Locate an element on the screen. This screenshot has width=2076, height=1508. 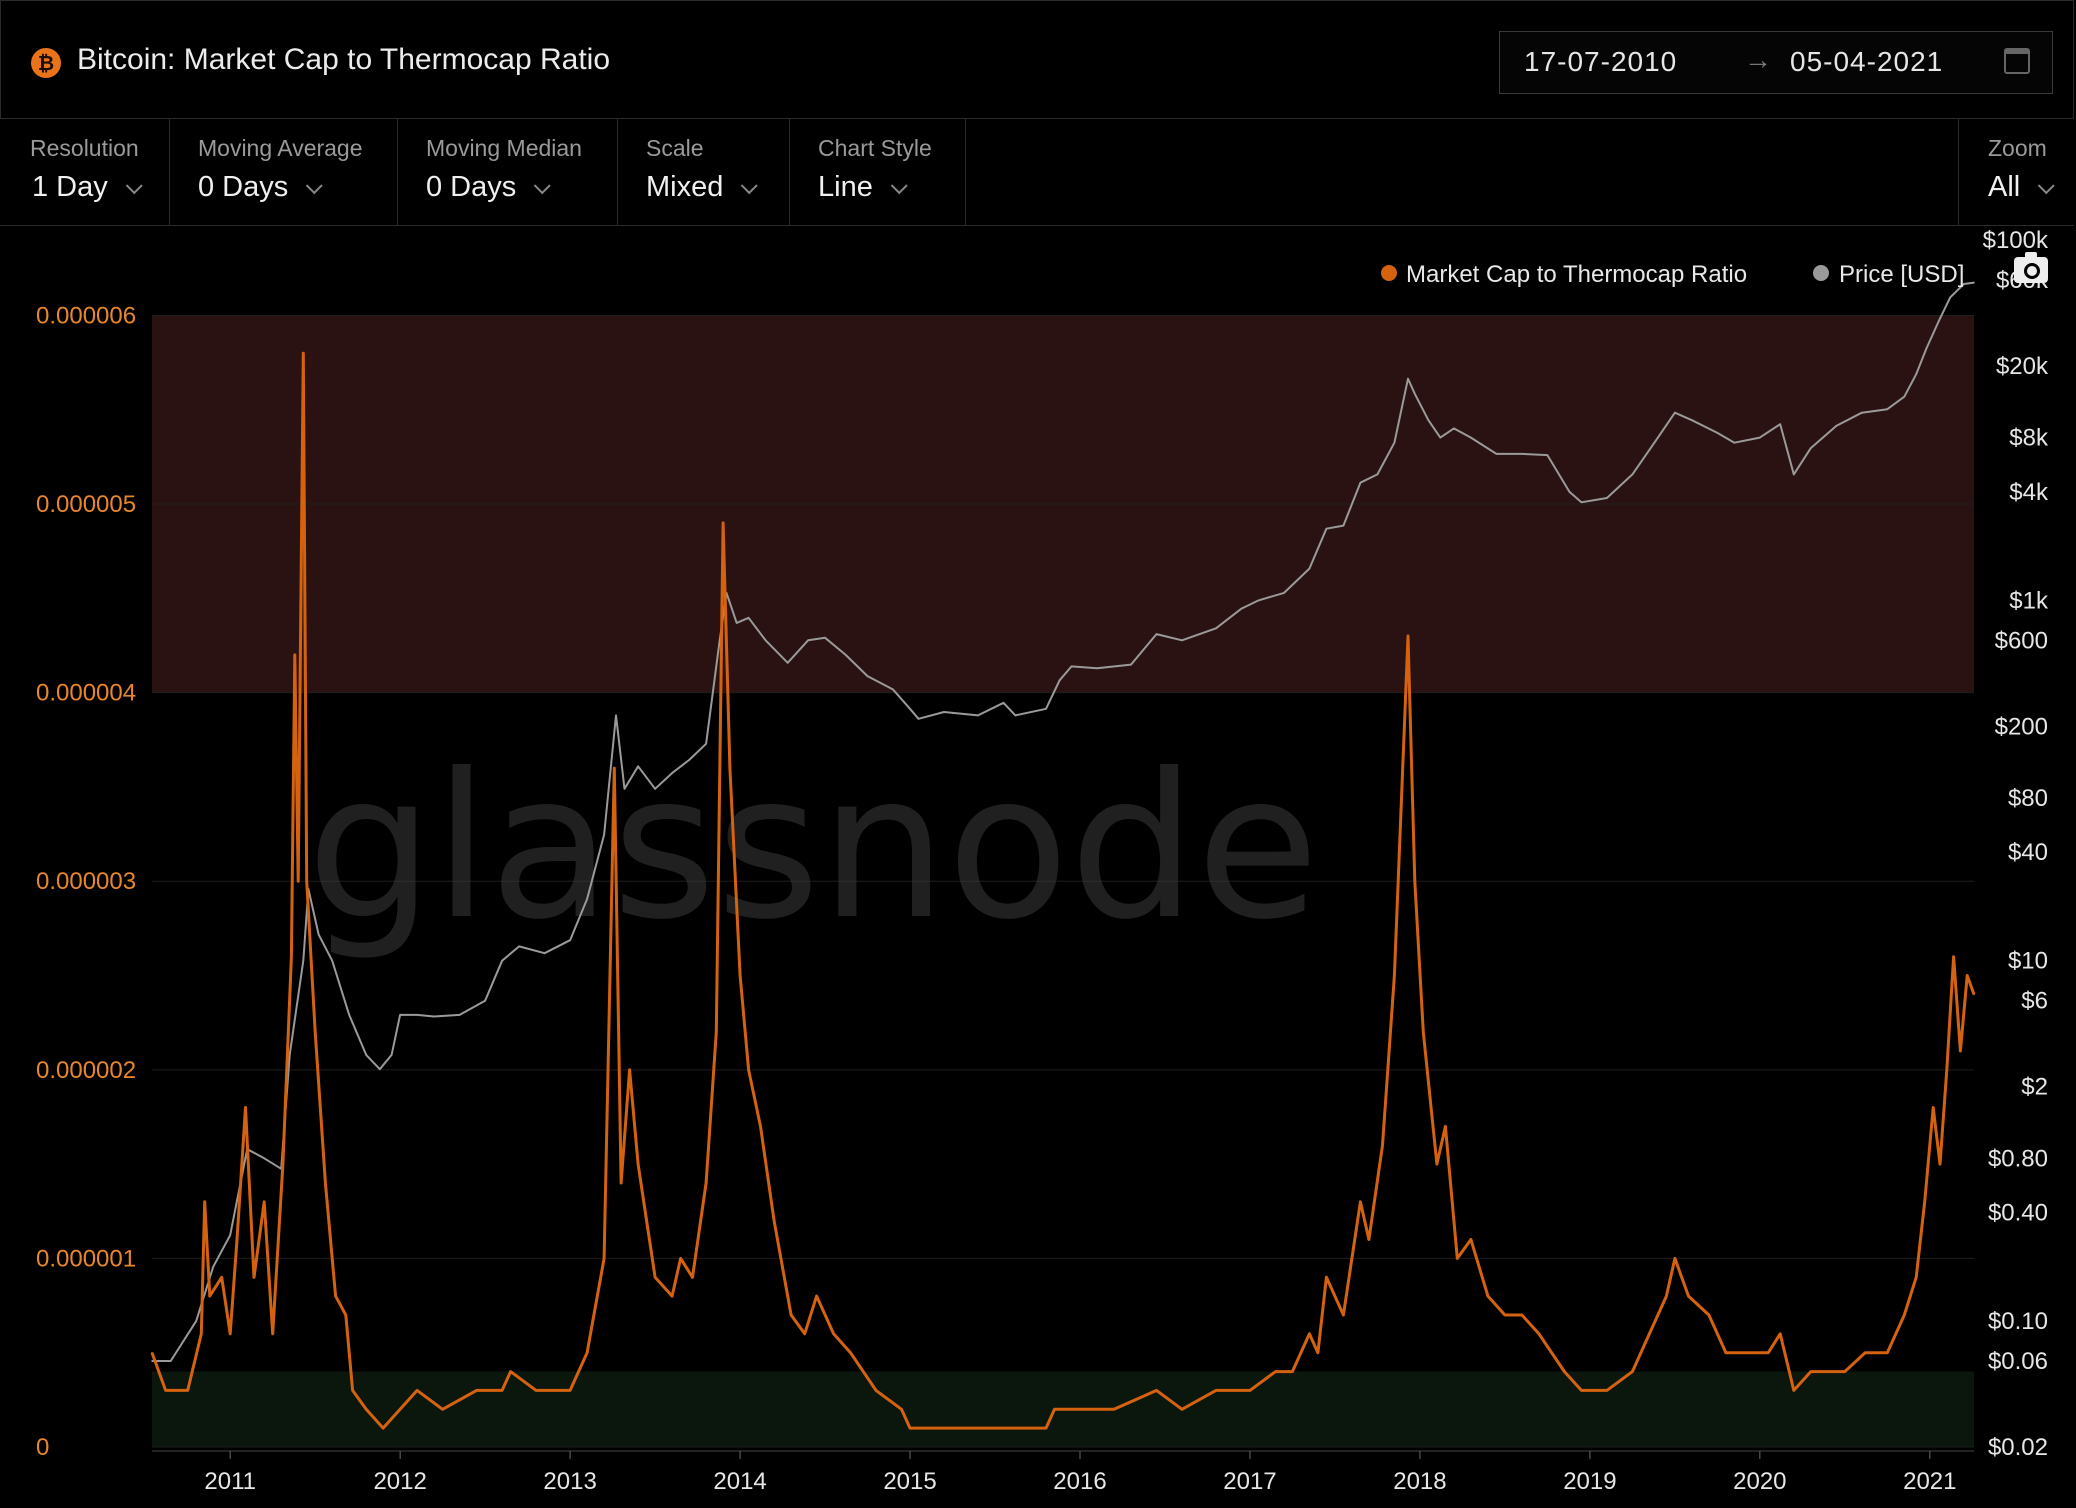
zoom-select: Zoom All is located at coordinates (2016, 172).